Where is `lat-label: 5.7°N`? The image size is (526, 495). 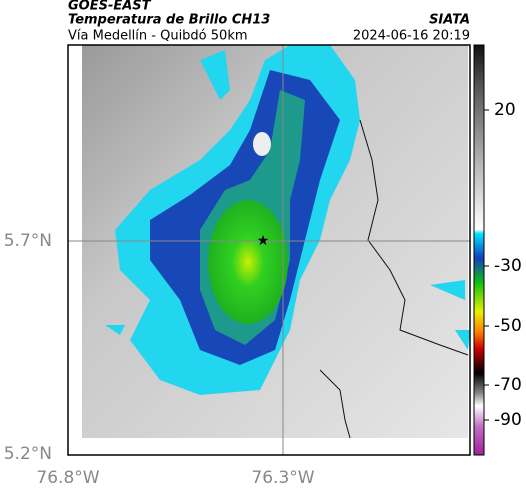
lat-label: 5.7°N is located at coordinates (28, 241).